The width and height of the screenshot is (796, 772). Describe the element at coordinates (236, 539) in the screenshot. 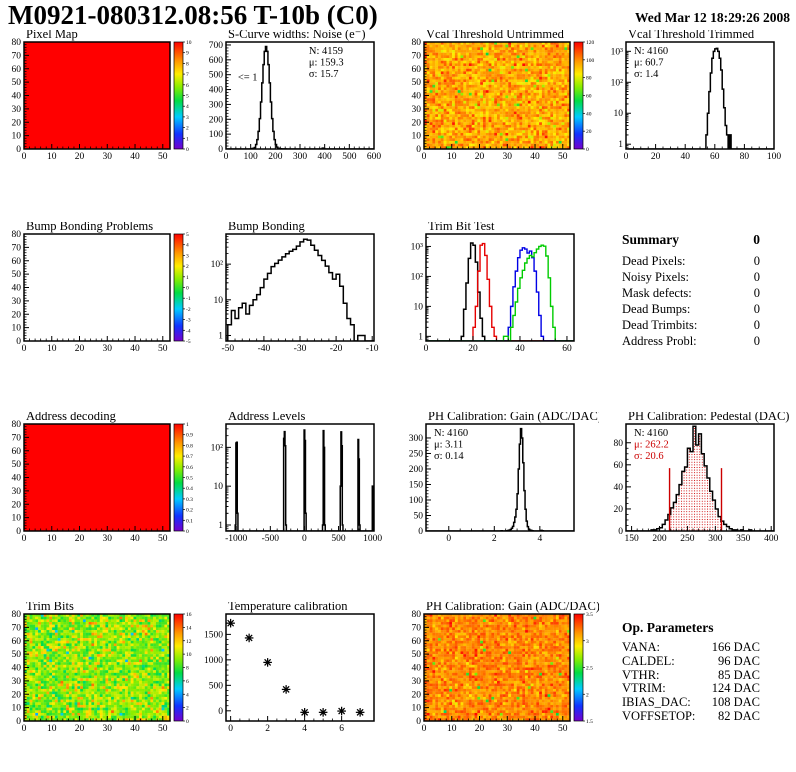

I see `svg-text: -1000` at that location.